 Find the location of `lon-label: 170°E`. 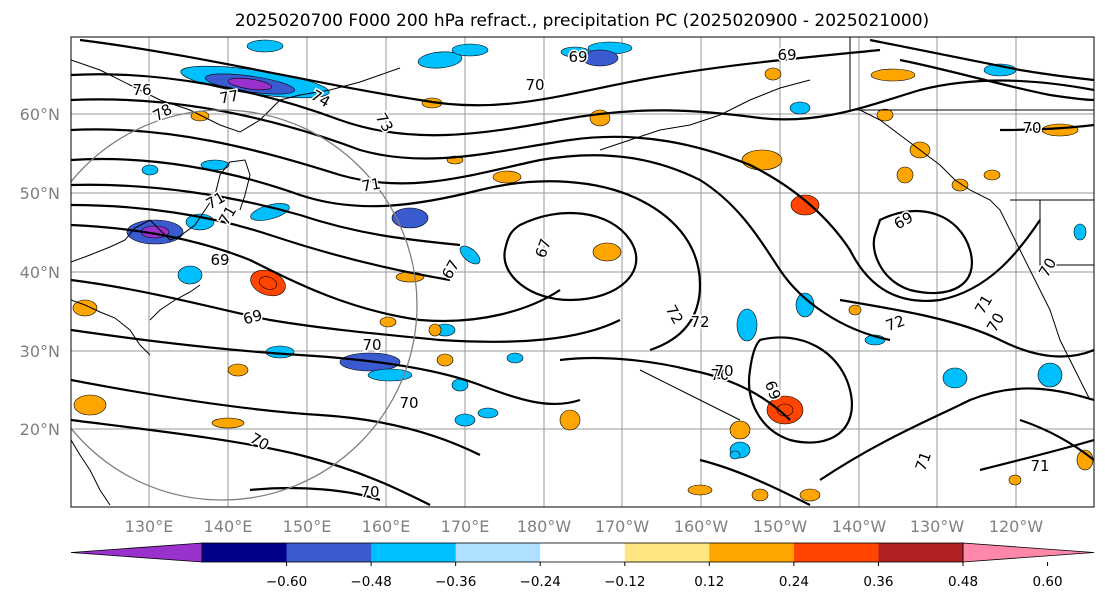

lon-label: 170°E is located at coordinates (465, 526).